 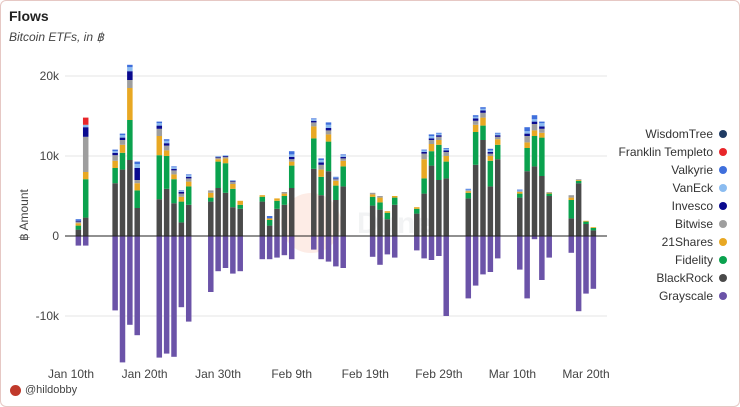 I want to click on legend-item-valkyrie: Valkyrie, so click(x=647, y=170).